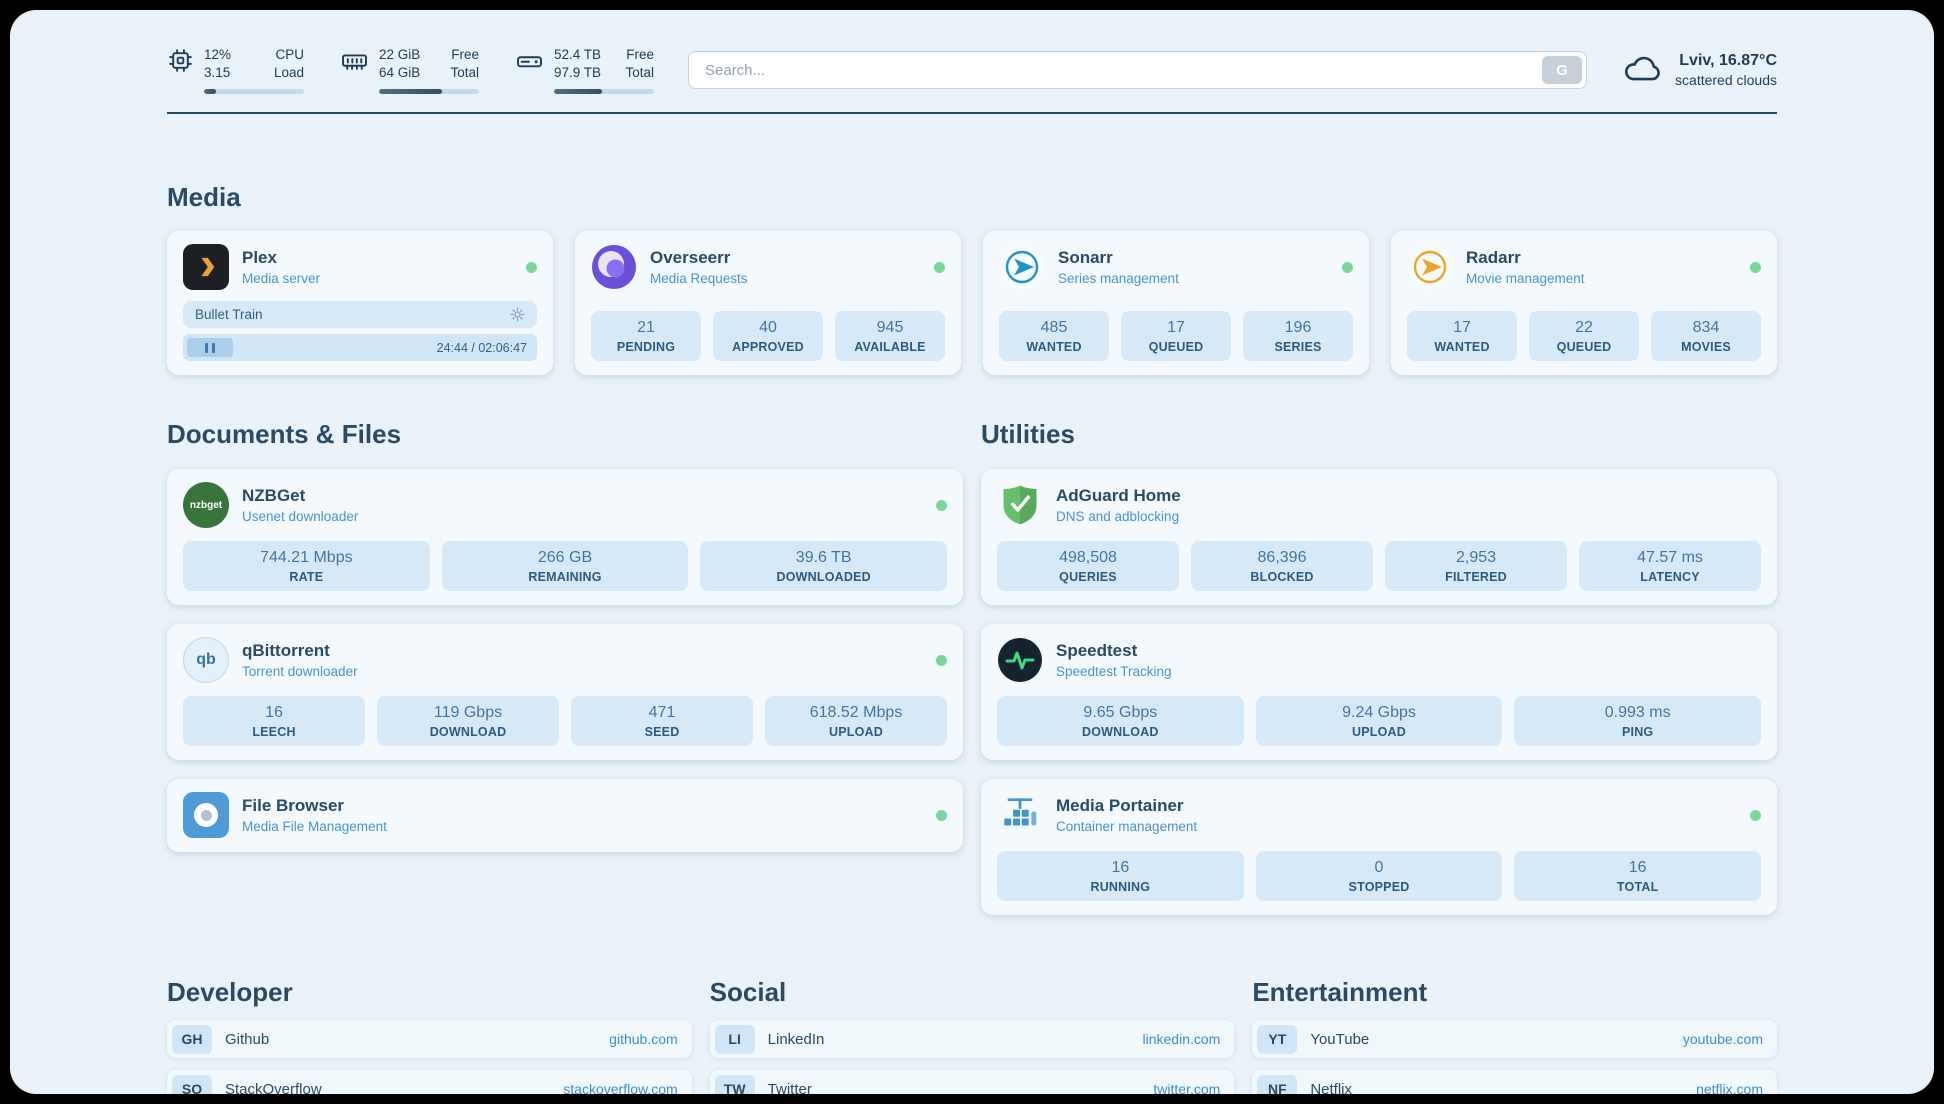  Describe the element at coordinates (1097, 651) in the screenshot. I see `service-name: Speedtest` at that location.